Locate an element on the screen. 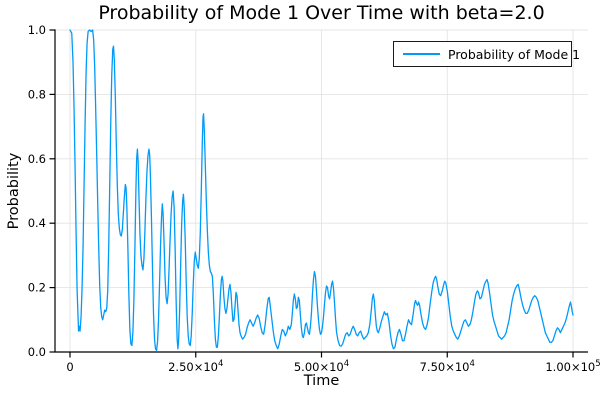  y-tick-label: 1.0 is located at coordinates (37, 30).